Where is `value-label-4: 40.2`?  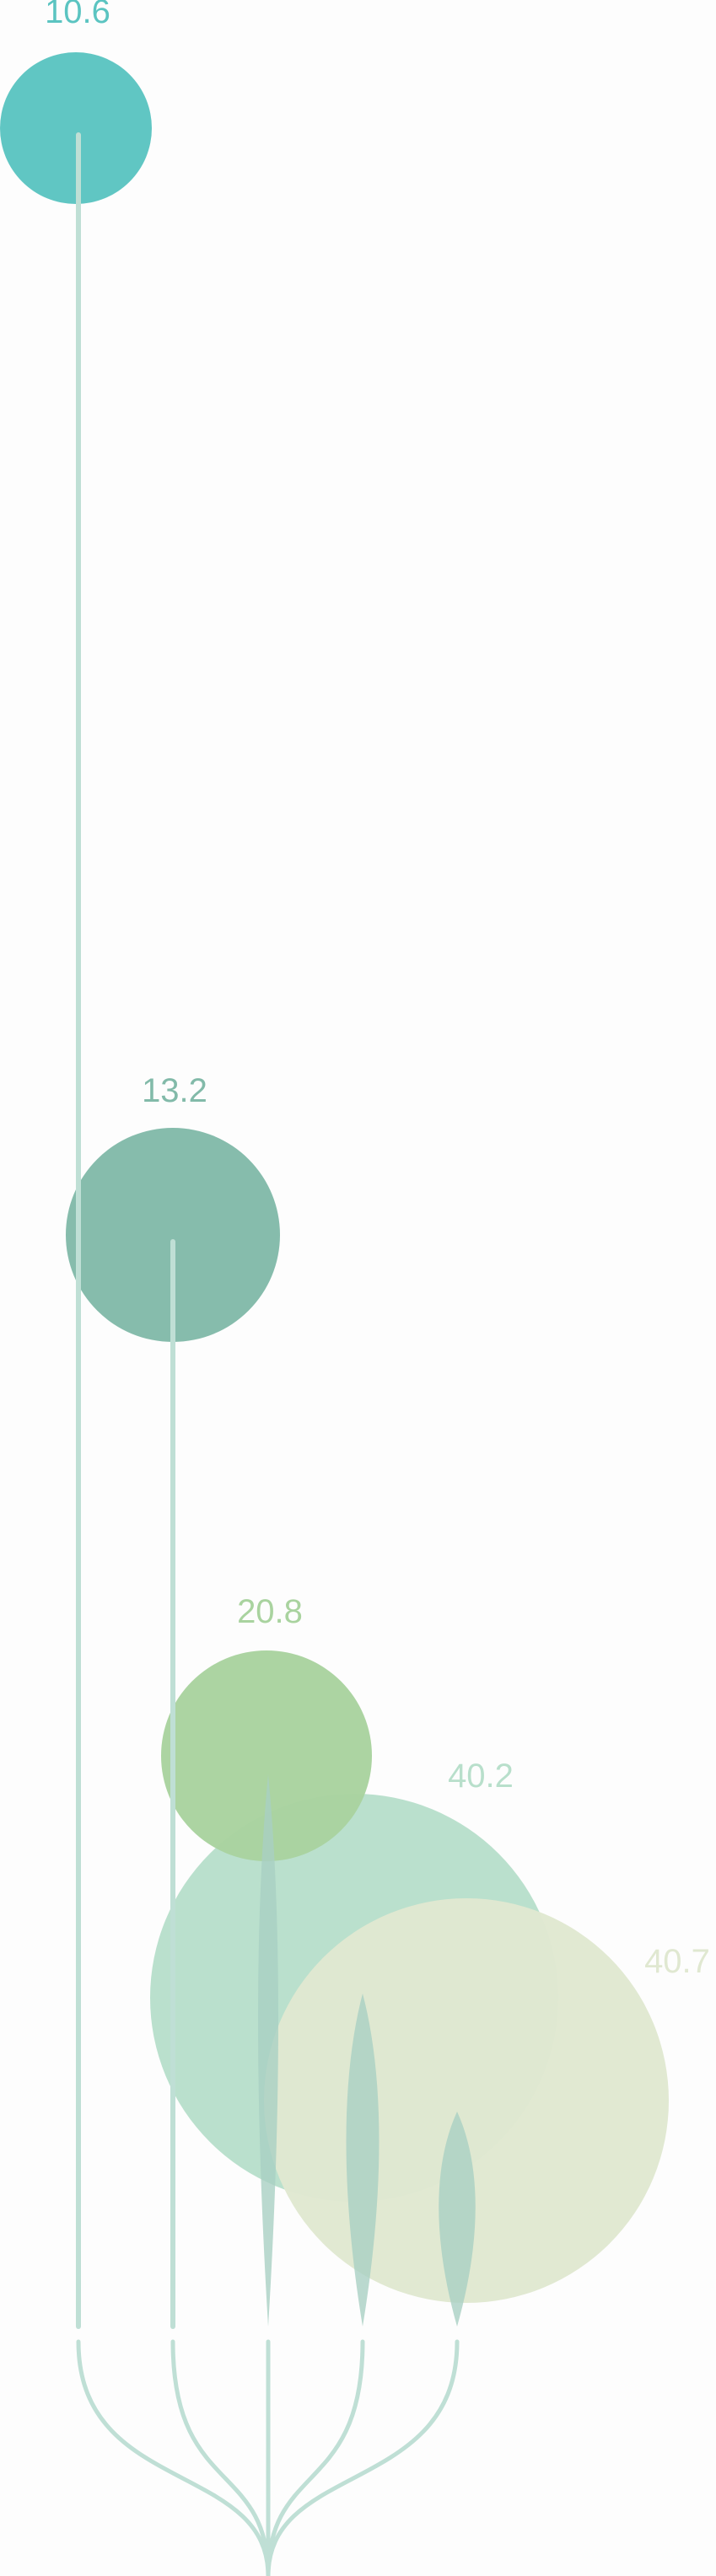 value-label-4: 40.2 is located at coordinates (481, 1776).